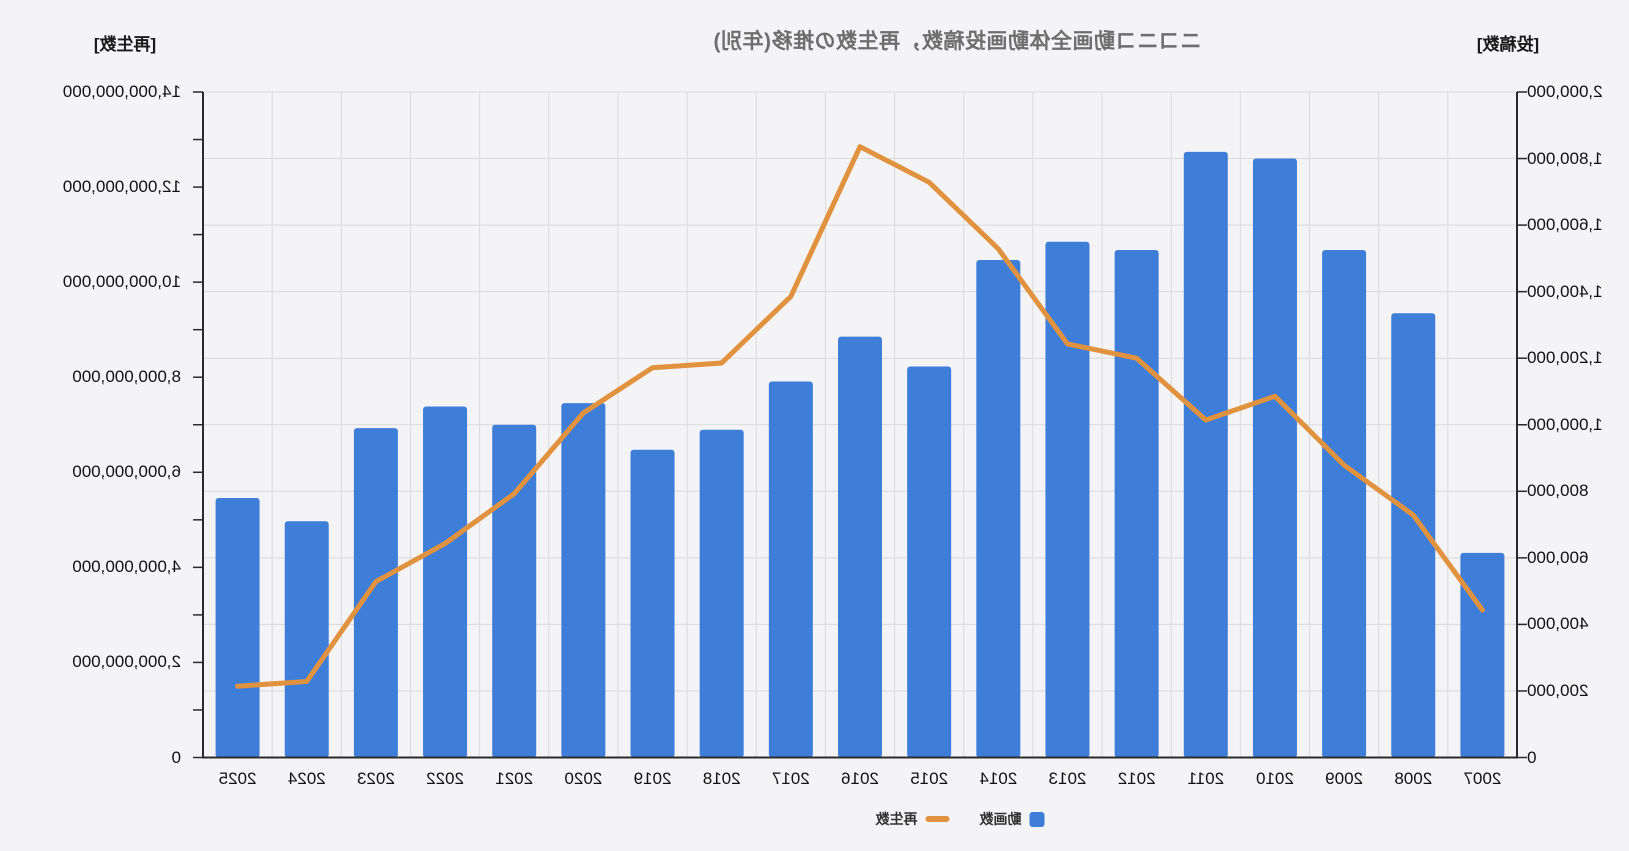 Image resolution: width=1629 pixels, height=851 pixels. I want to click on bar-2009, so click(1344, 504).